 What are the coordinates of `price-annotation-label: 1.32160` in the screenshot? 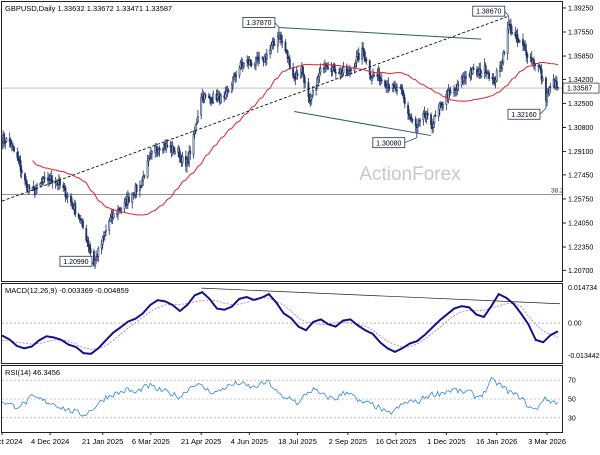 It's located at (523, 115).